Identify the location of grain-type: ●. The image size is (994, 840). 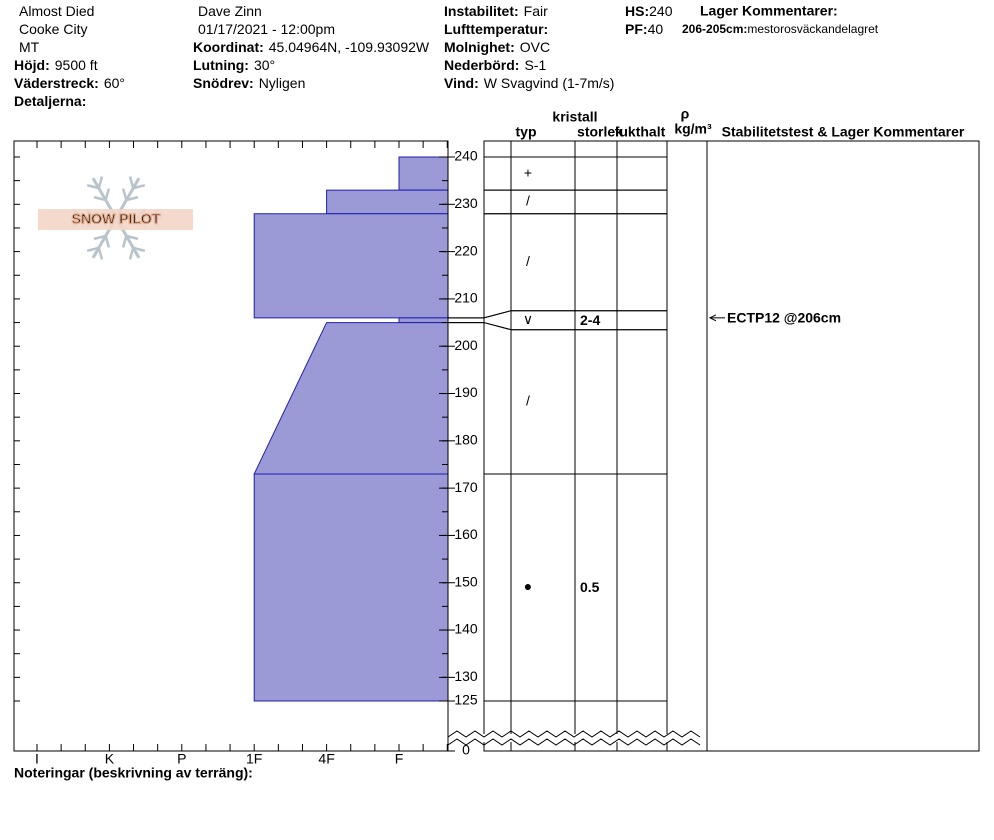
(528, 586).